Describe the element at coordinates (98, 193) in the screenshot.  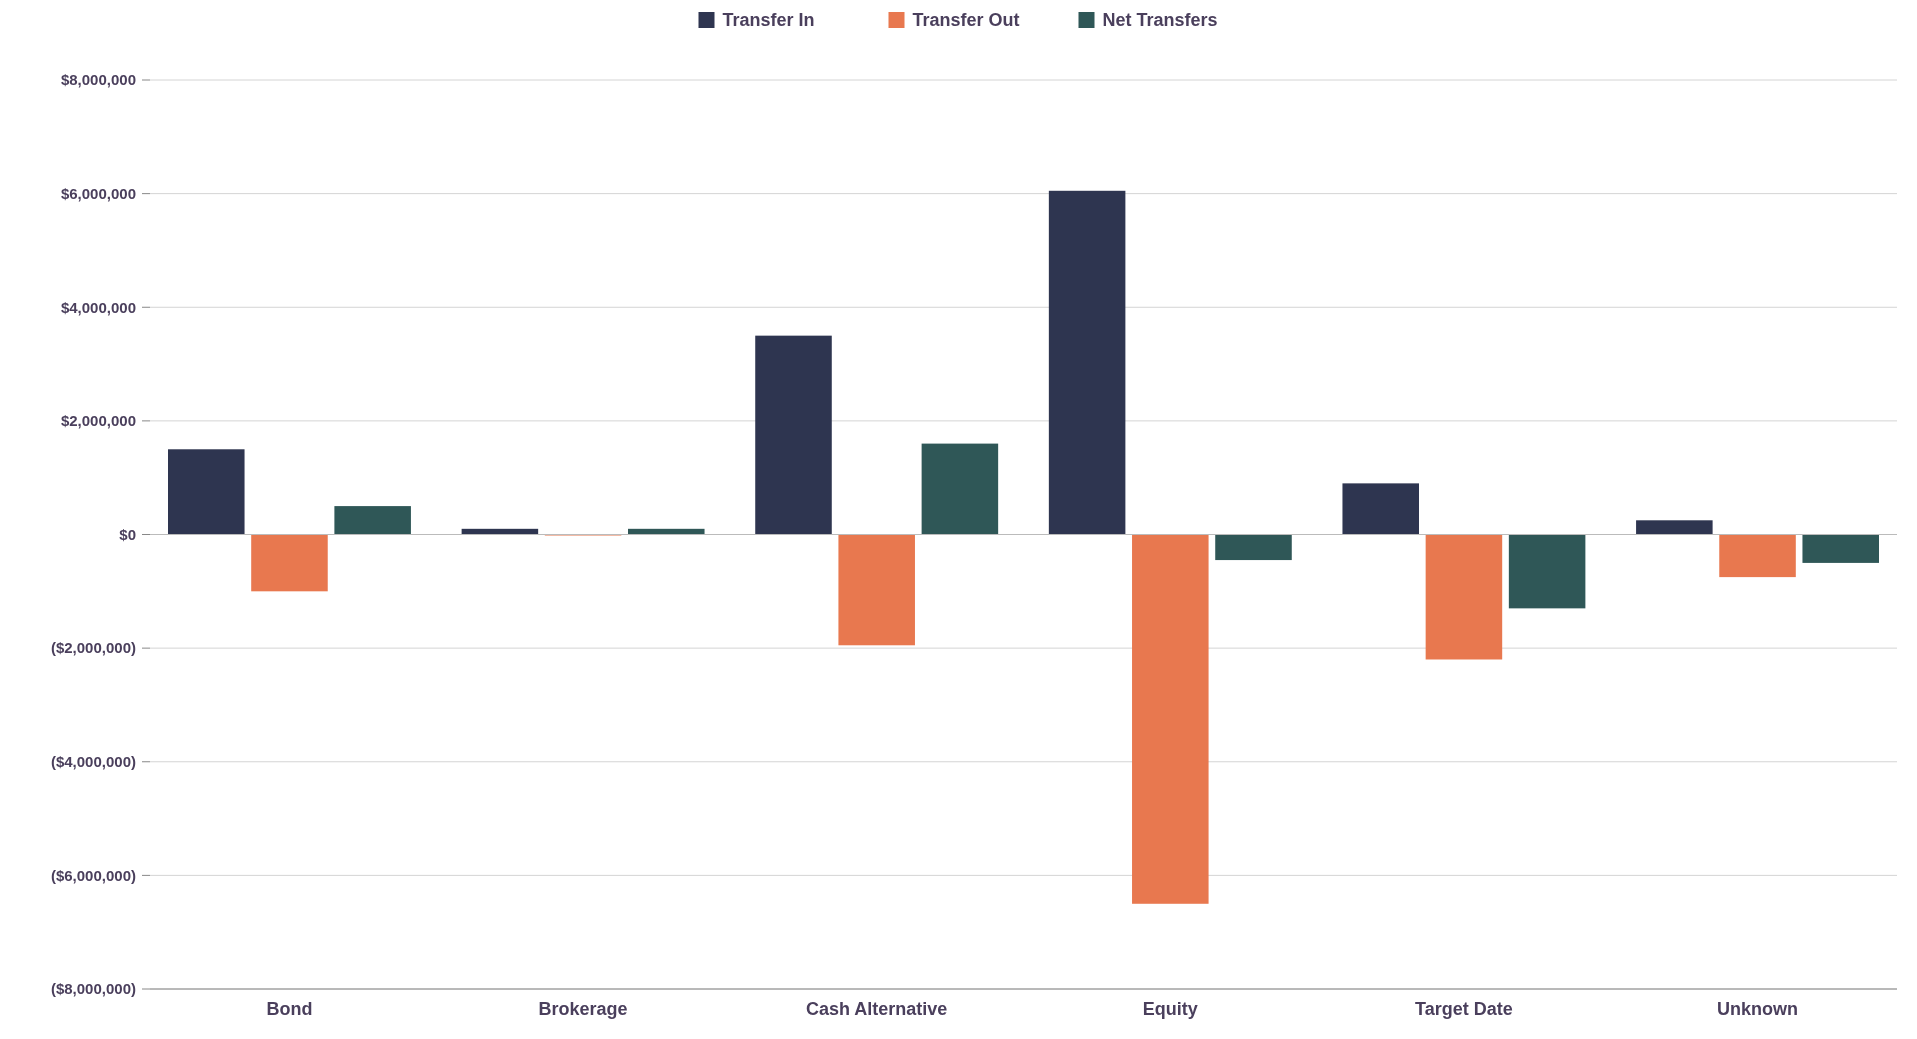
I see `y-tick-label: $6,000,000` at that location.